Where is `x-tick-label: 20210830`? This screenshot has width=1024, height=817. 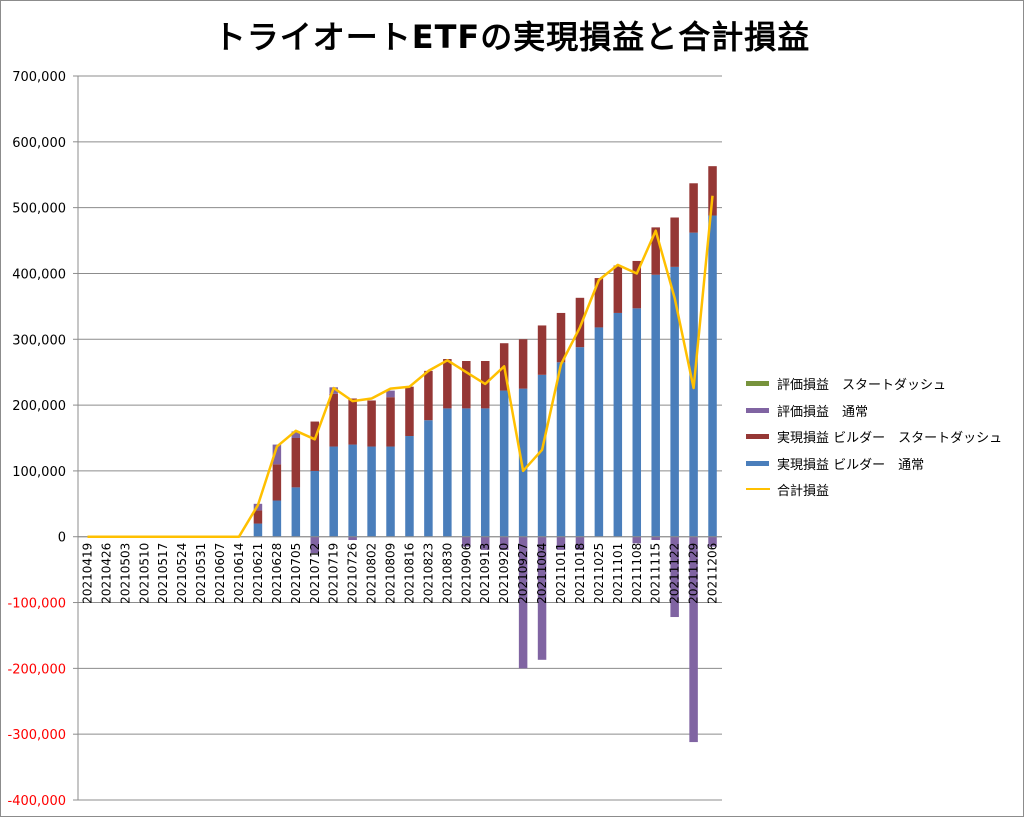
x-tick-label: 20210830 is located at coordinates (447, 573).